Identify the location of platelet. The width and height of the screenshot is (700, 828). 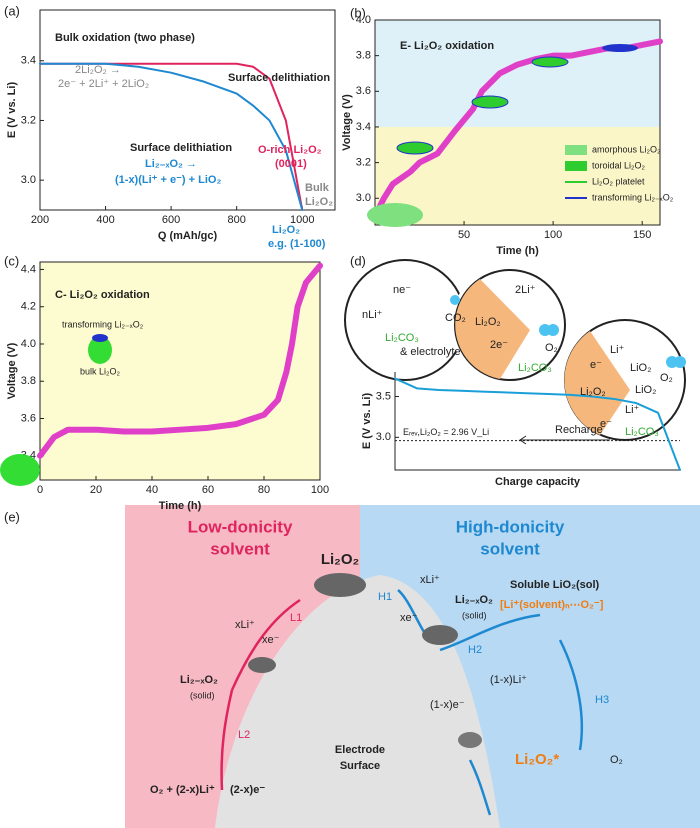
(550, 62).